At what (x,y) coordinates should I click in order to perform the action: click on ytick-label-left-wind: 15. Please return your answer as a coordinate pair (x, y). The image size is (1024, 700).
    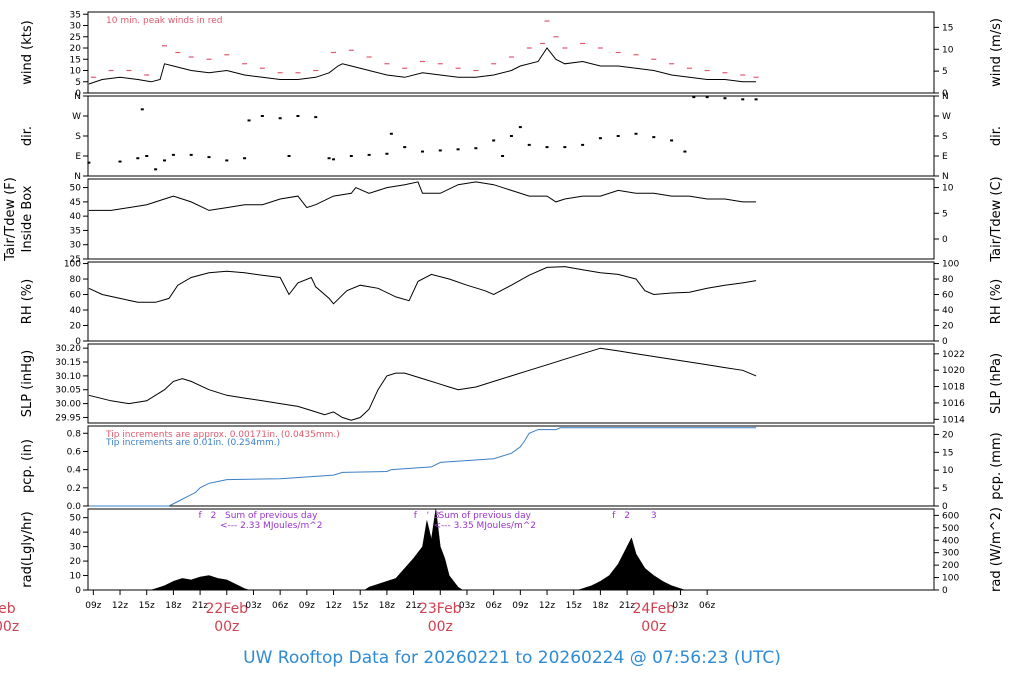
    Looking at the image, I should click on (75, 60).